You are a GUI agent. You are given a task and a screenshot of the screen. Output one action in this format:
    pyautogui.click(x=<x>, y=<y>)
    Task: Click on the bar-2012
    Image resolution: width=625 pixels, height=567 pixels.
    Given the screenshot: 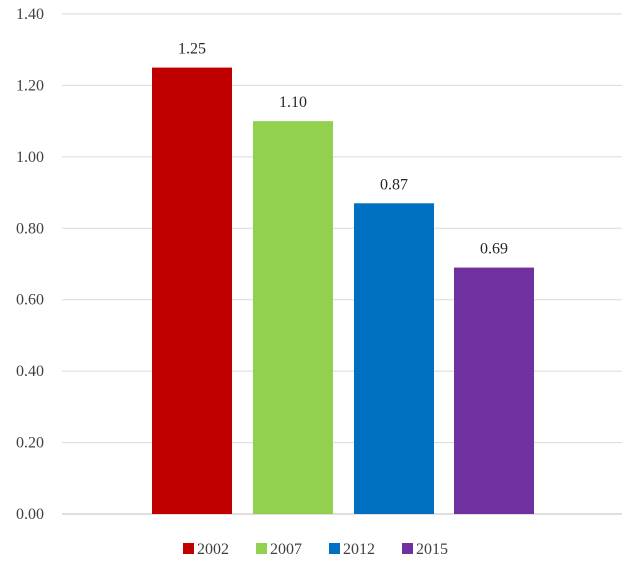 What is the action you would take?
    pyautogui.click(x=394, y=359)
    